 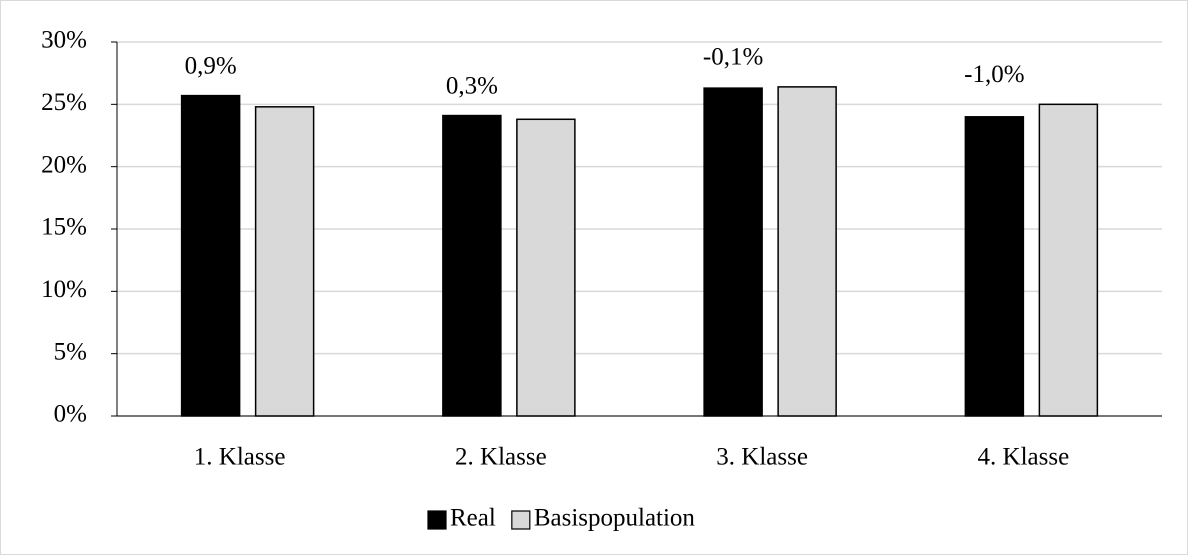 What do you see at coordinates (762, 457) in the screenshot?
I see `x-tick-label: 3. Klasse` at bounding box center [762, 457].